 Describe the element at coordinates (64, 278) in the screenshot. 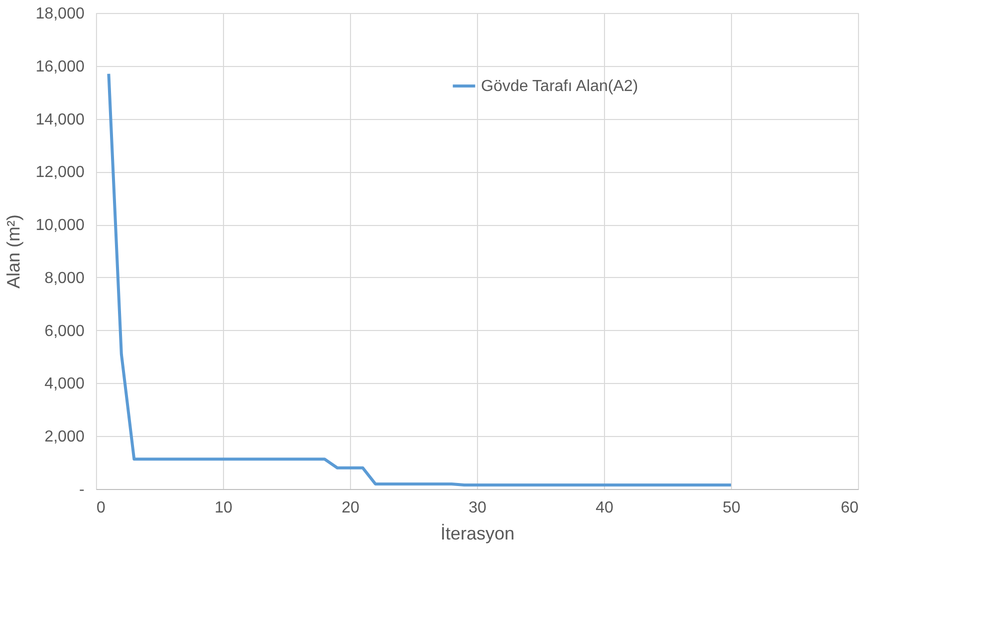

I see `y-tick-label: 8,000` at that location.